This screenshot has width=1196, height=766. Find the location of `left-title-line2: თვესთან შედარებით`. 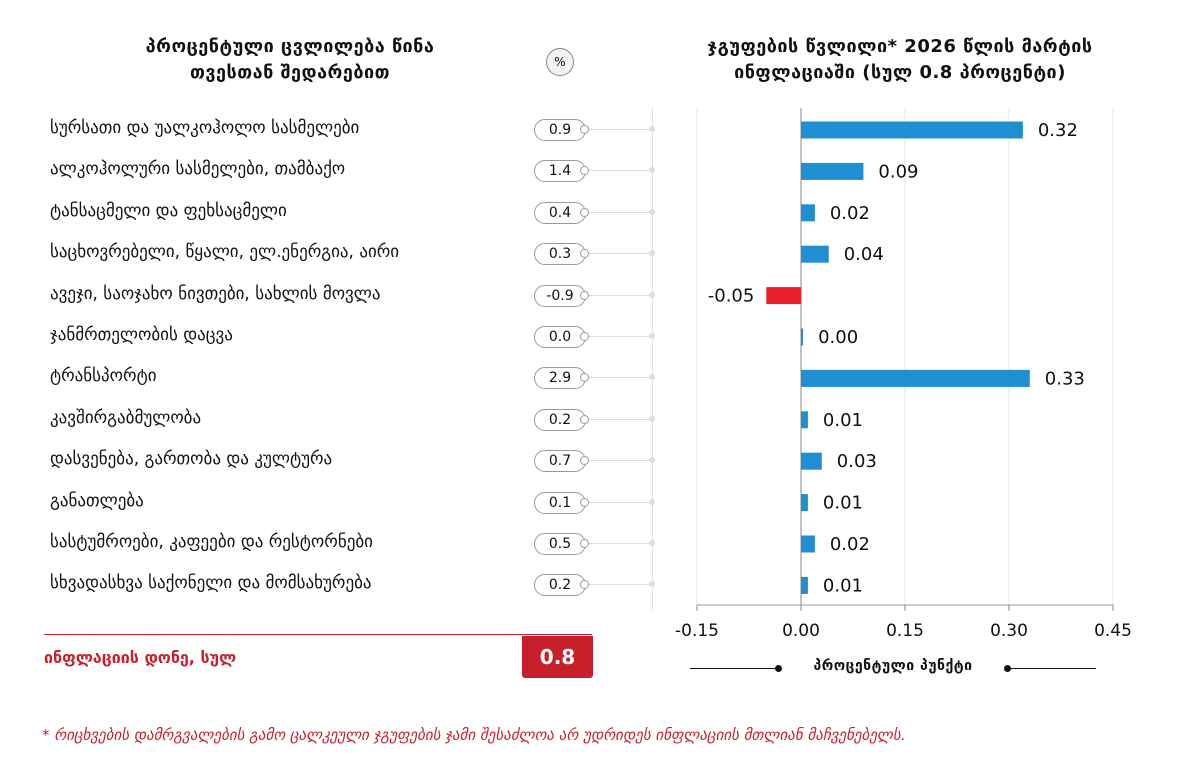

left-title-line2: თვესთან შედარებით is located at coordinates (290, 72).